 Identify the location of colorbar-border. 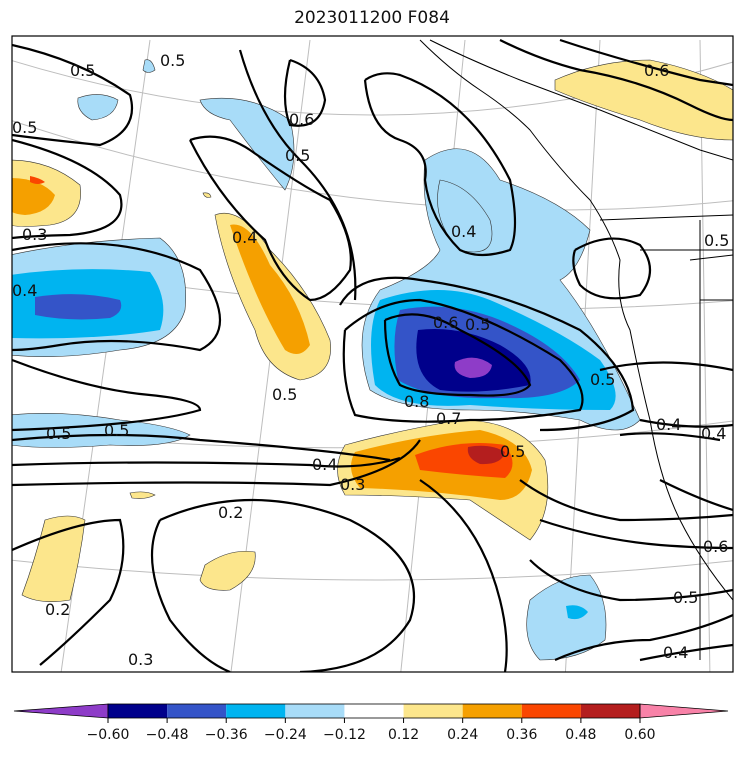
(374, 711).